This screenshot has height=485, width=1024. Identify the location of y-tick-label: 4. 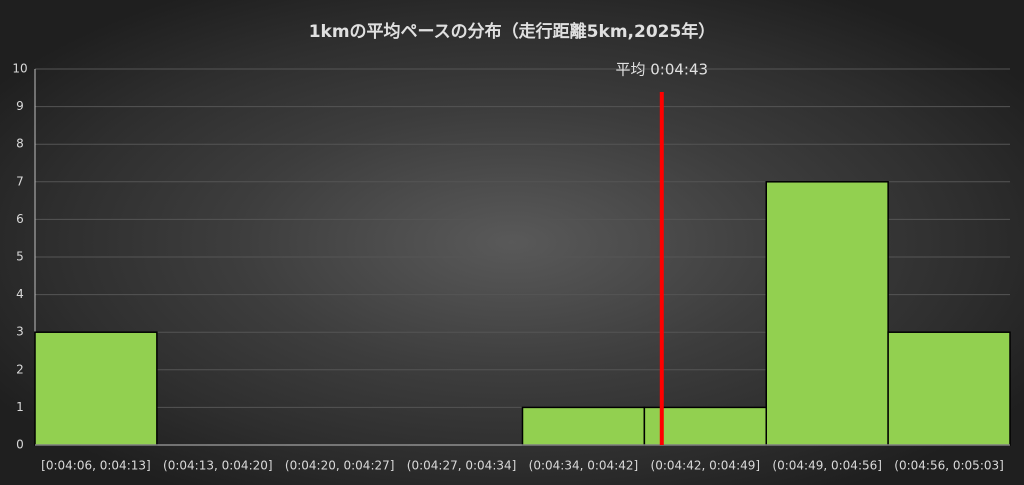
(20, 294).